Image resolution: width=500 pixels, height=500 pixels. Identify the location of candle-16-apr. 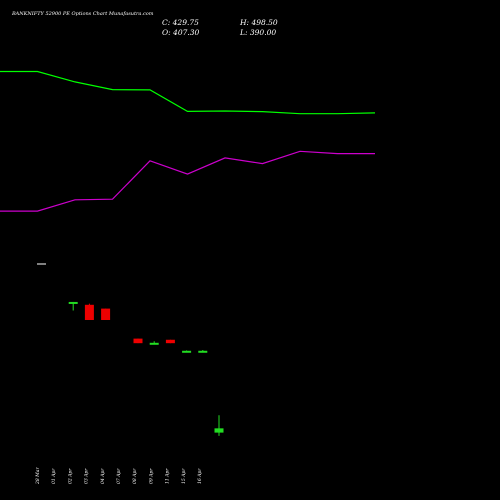
(219, 425).